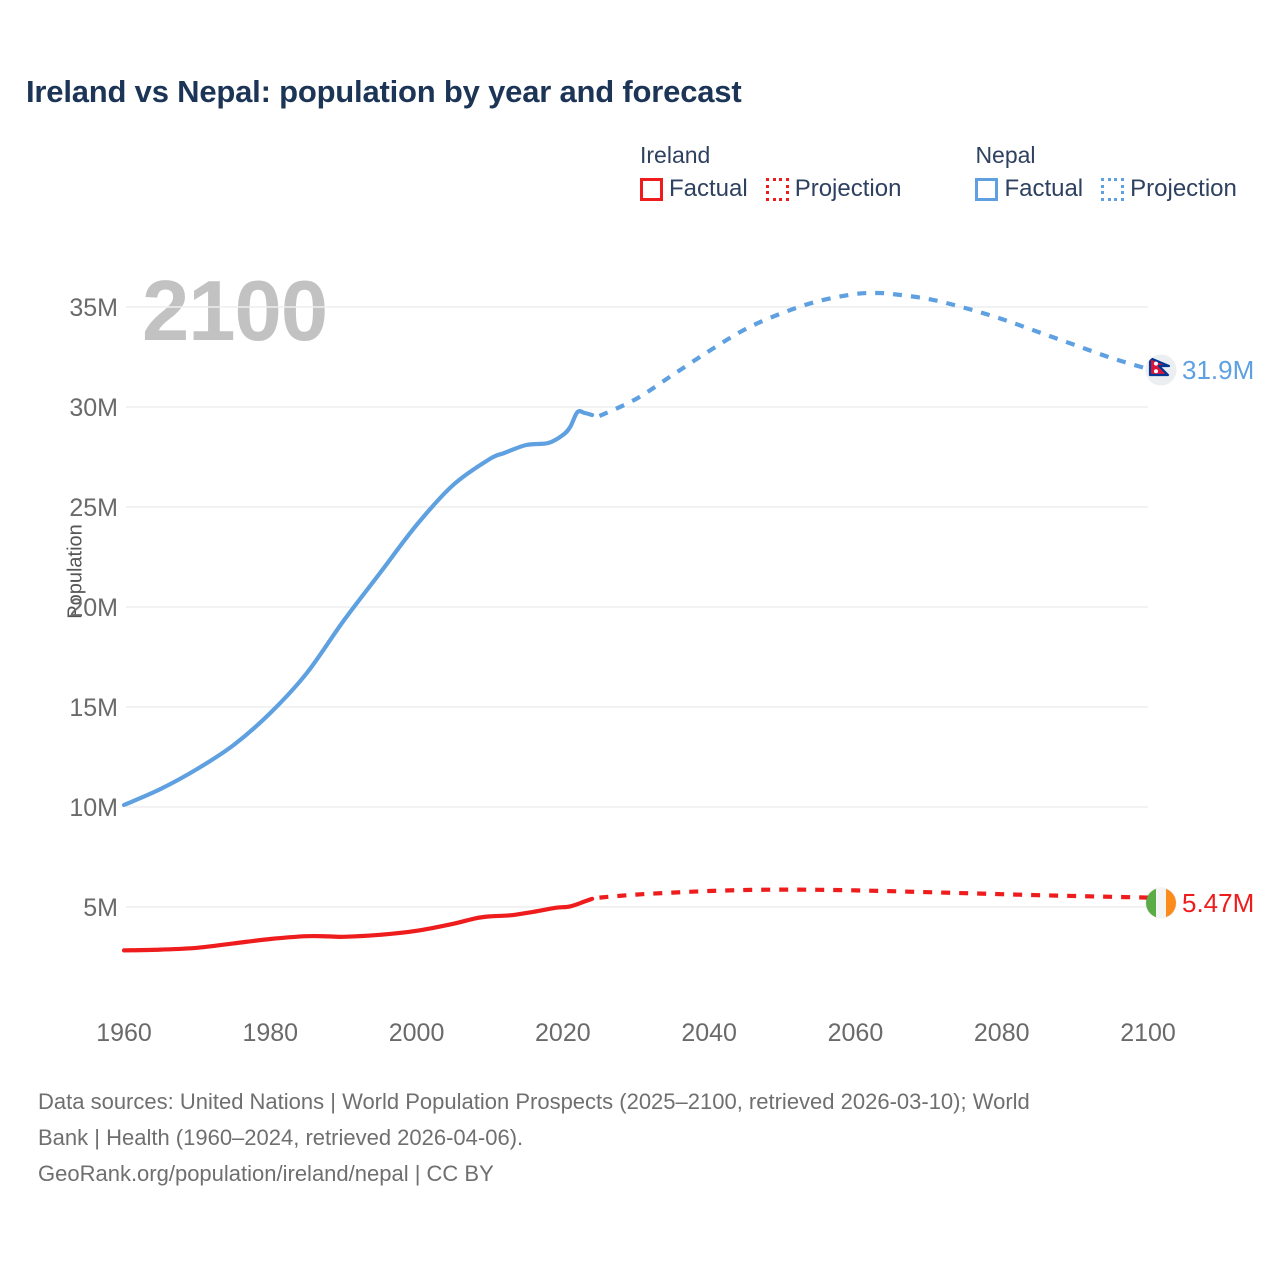 This screenshot has width=1280, height=1280. What do you see at coordinates (358, 924) in the screenshot?
I see `series-line-ireland-factual` at bounding box center [358, 924].